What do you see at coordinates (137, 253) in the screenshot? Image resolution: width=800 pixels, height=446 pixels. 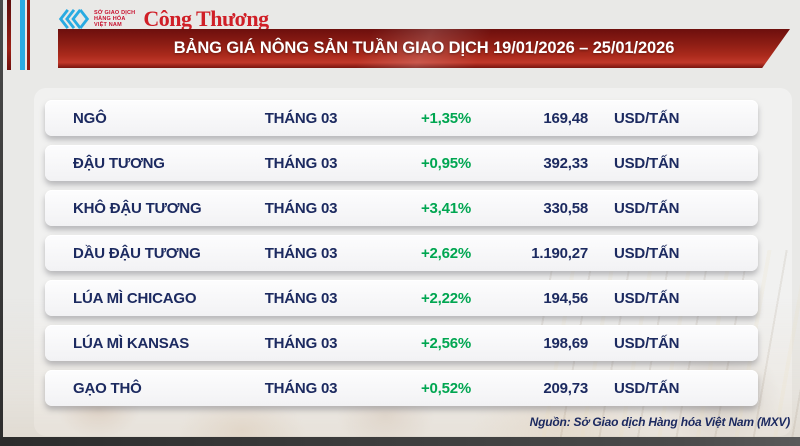 I see `commodity-name: DẦU ĐẬU TƯƠNG` at bounding box center [137, 253].